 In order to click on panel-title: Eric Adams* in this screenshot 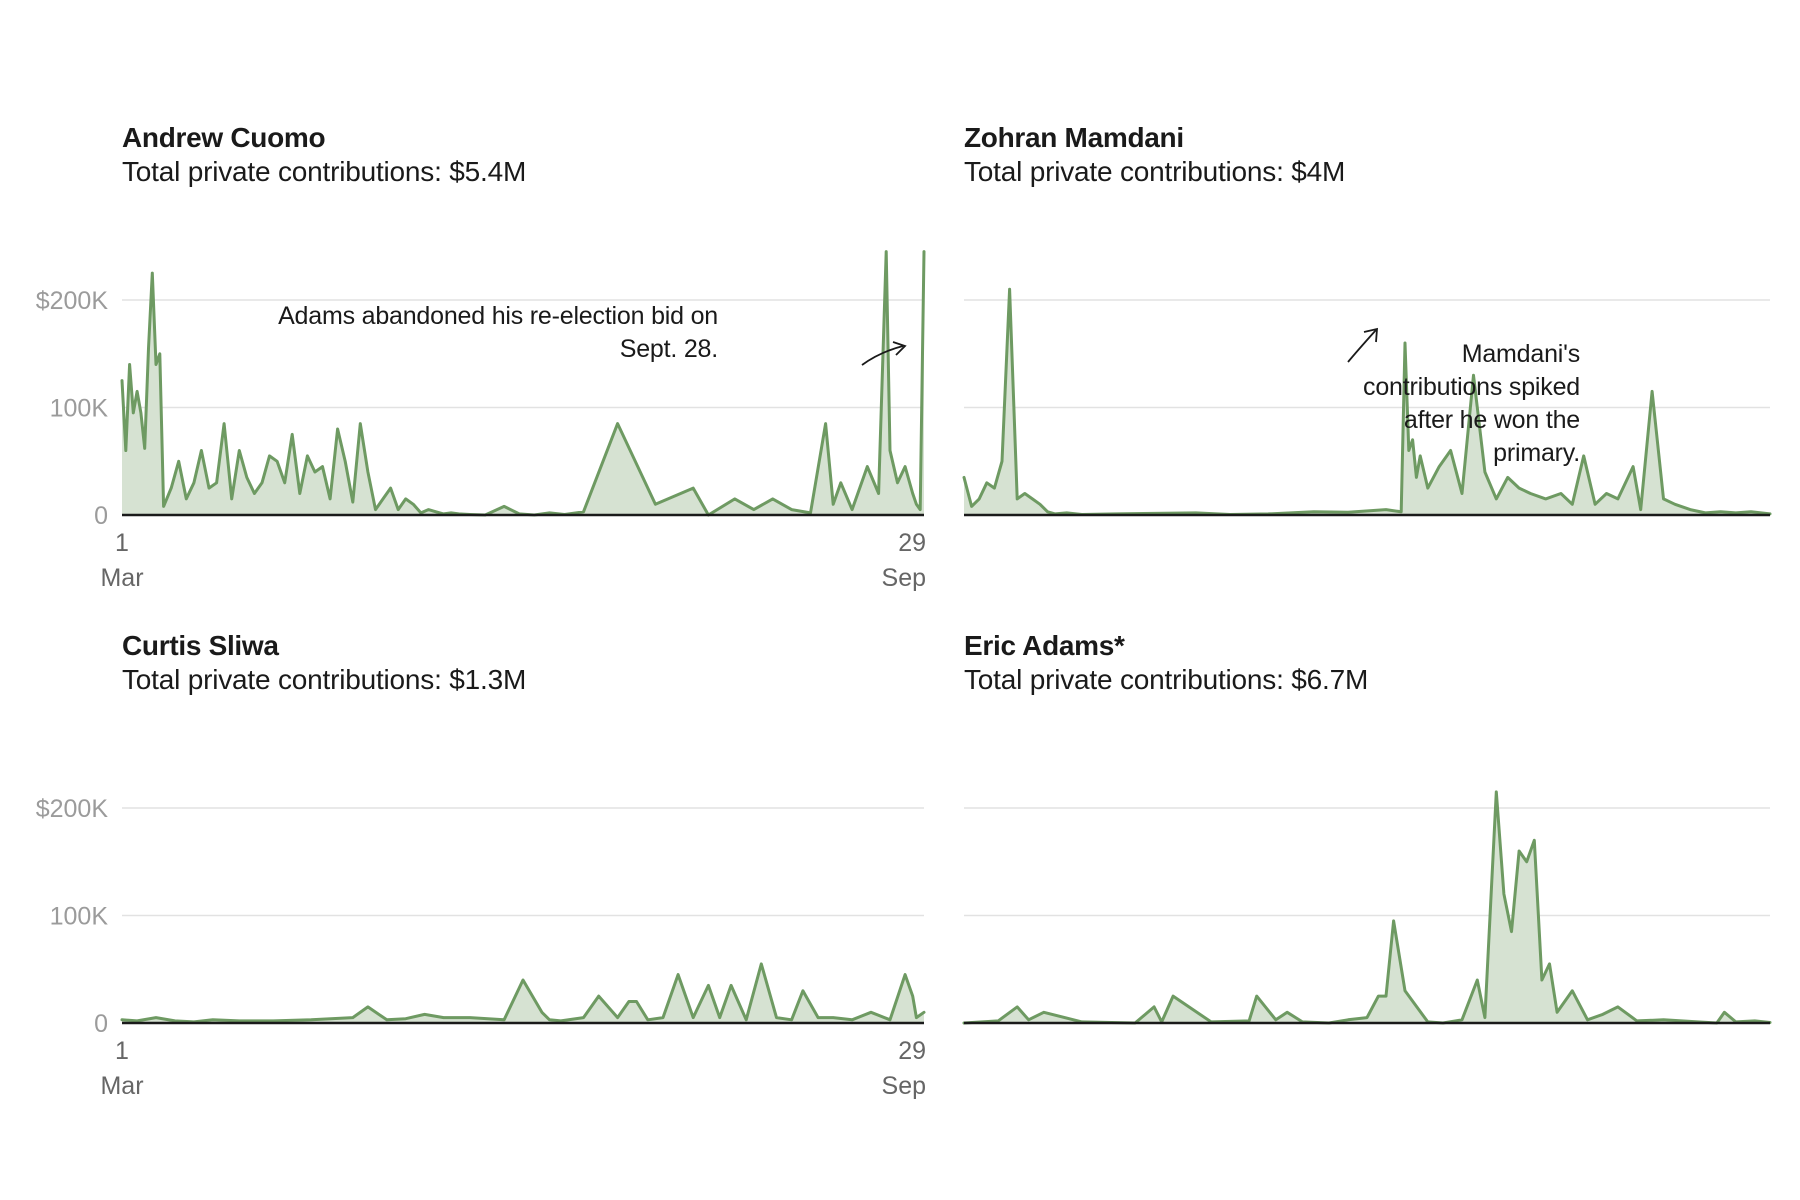, I will do `click(1044, 645)`.